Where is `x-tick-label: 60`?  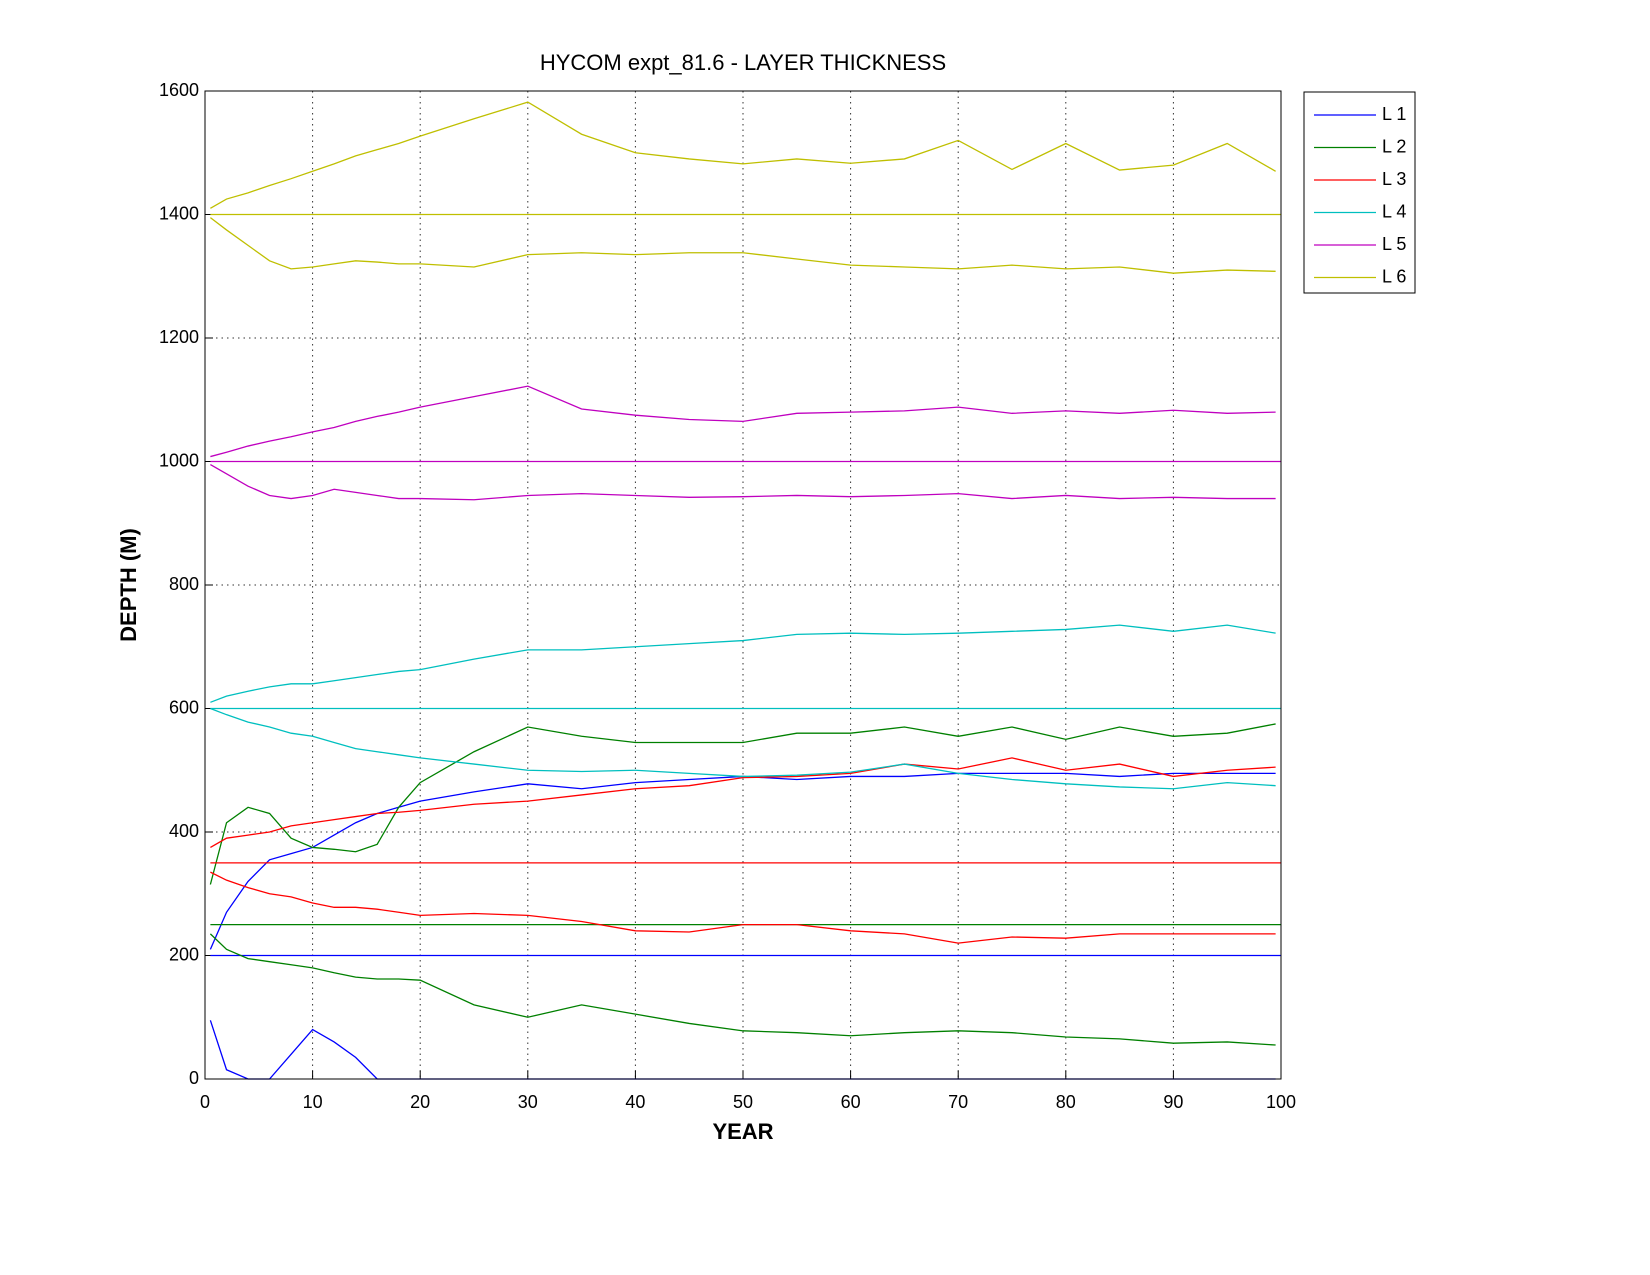 x-tick-label: 60 is located at coordinates (851, 1102).